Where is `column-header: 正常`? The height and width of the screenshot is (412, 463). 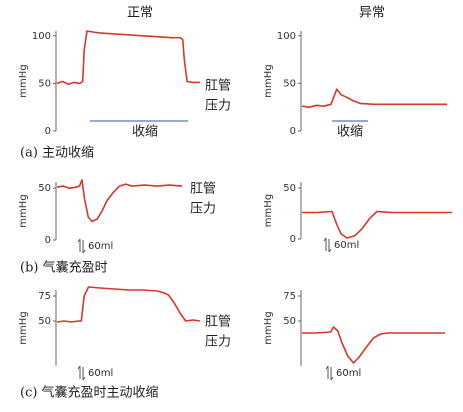
column-header: 正常 is located at coordinates (140, 13).